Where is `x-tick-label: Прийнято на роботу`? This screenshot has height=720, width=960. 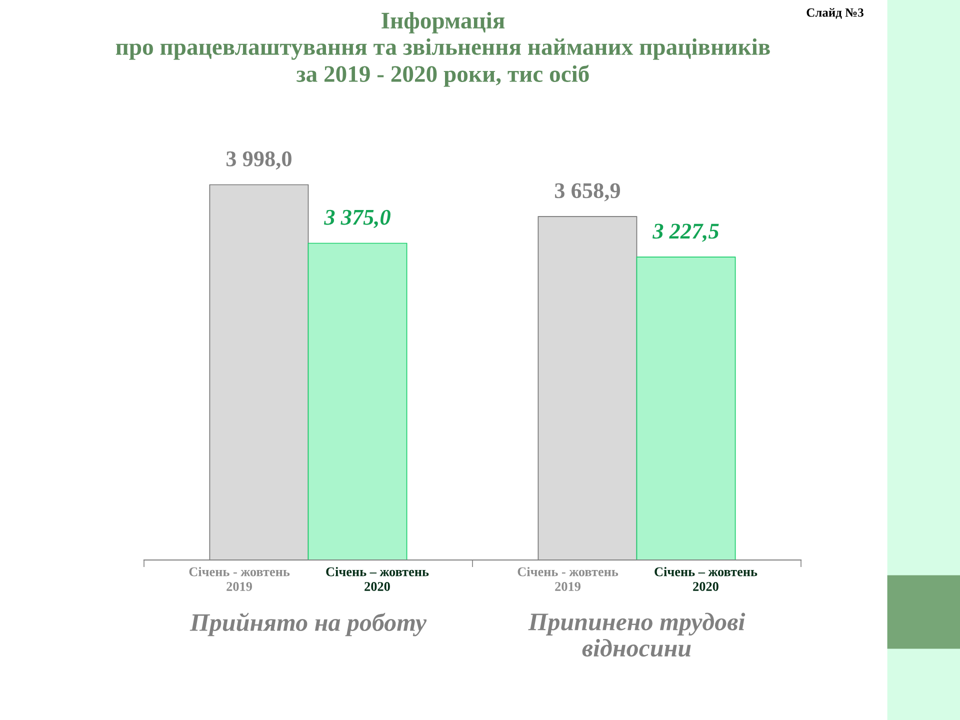 x-tick-label: Прийнято на роботу is located at coordinates (308, 624).